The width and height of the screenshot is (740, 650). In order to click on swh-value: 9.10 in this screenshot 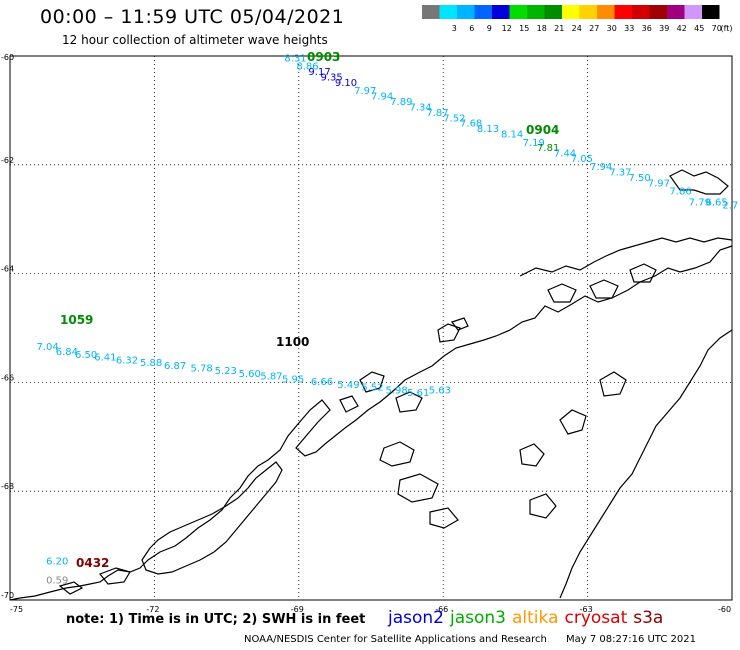, I will do `click(346, 83)`.